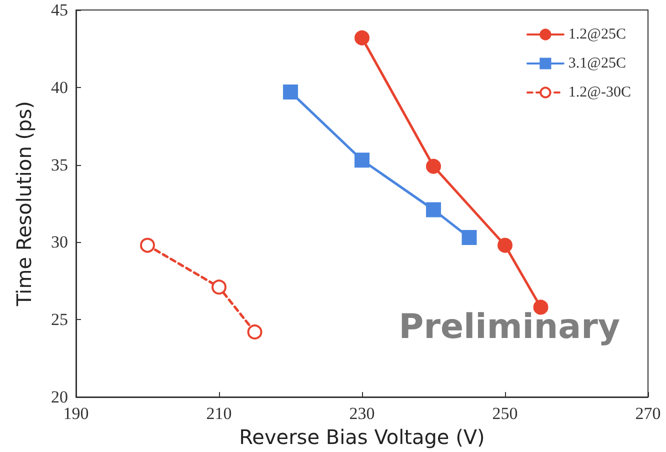 Image resolution: width=666 pixels, height=452 pixels. What do you see at coordinates (597, 34) in the screenshot?
I see `legend-label: 1.2@25C` at bounding box center [597, 34].